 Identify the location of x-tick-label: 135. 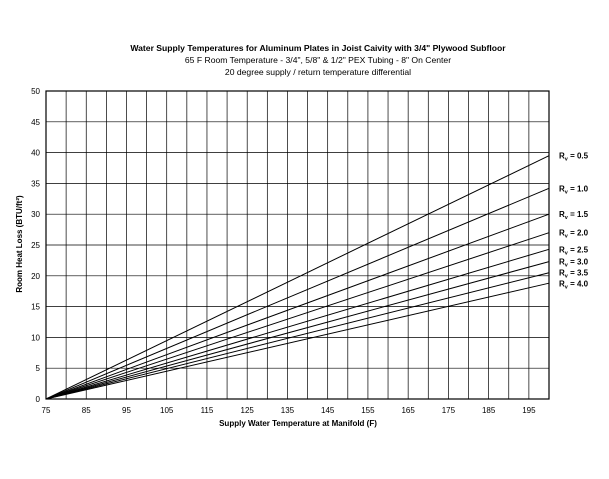
(288, 410).